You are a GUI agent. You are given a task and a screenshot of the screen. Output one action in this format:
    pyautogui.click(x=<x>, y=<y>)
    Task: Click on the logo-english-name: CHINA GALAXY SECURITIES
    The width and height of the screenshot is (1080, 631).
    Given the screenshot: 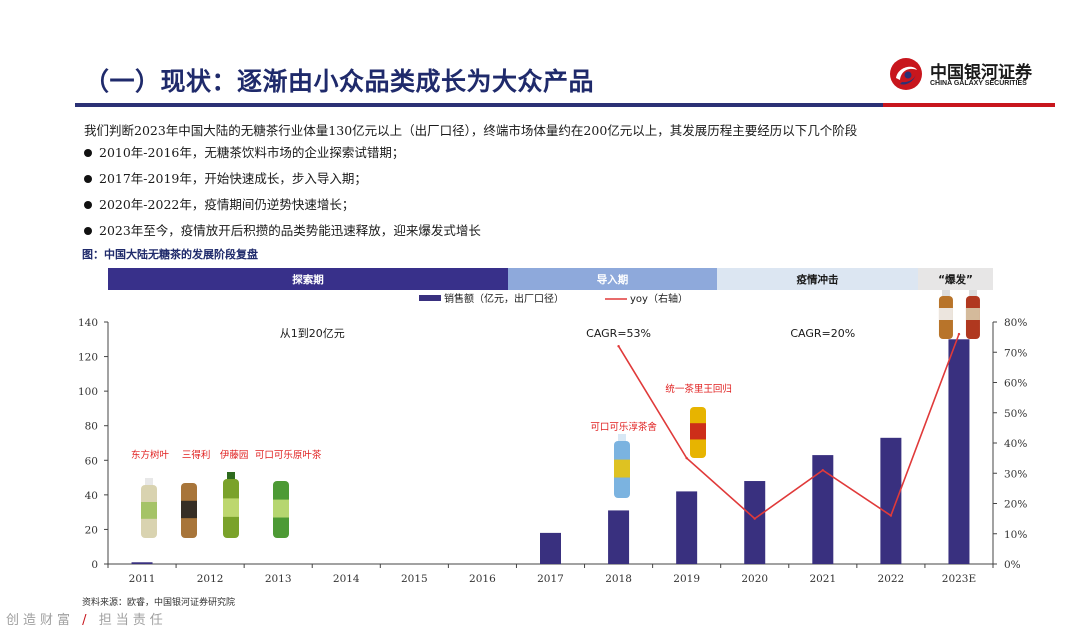 What is the action you would take?
    pyautogui.click(x=978, y=83)
    